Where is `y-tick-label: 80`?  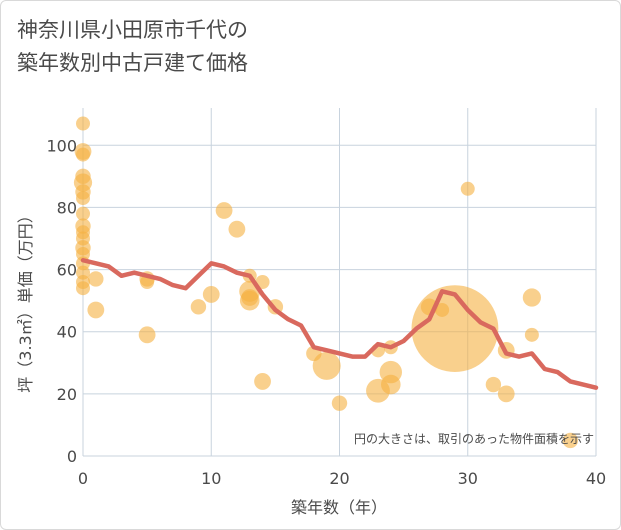
y-tick-label: 80 is located at coordinates (67, 207).